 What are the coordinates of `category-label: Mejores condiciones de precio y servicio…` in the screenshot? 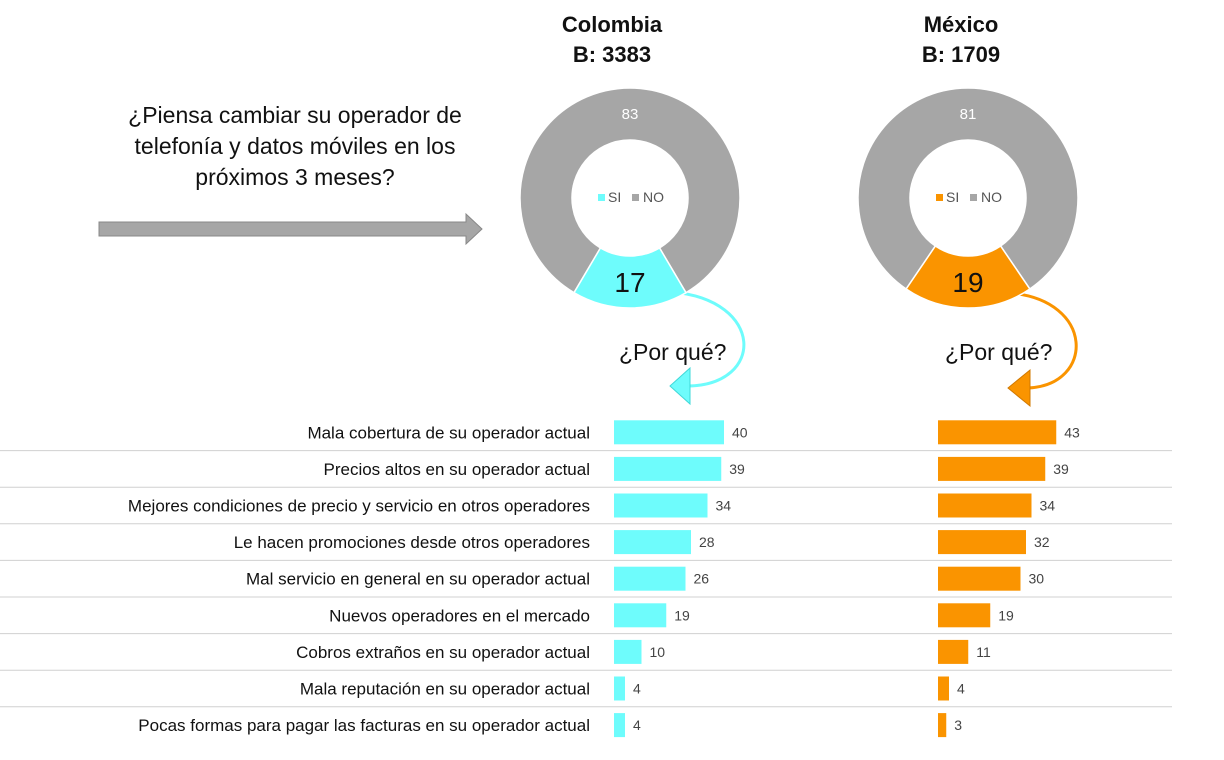 It's located at (359, 506).